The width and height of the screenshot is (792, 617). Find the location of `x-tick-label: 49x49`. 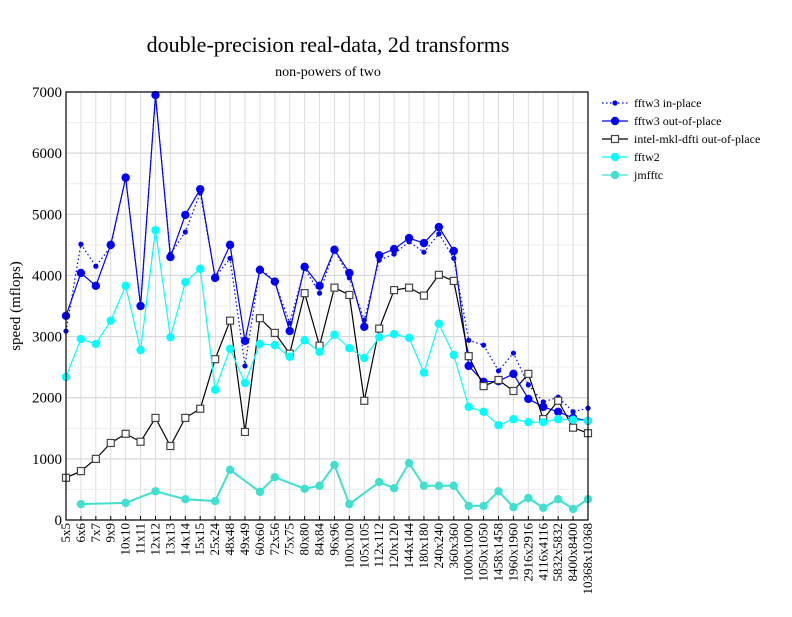

x-tick-label: 49x49 is located at coordinates (244, 539).